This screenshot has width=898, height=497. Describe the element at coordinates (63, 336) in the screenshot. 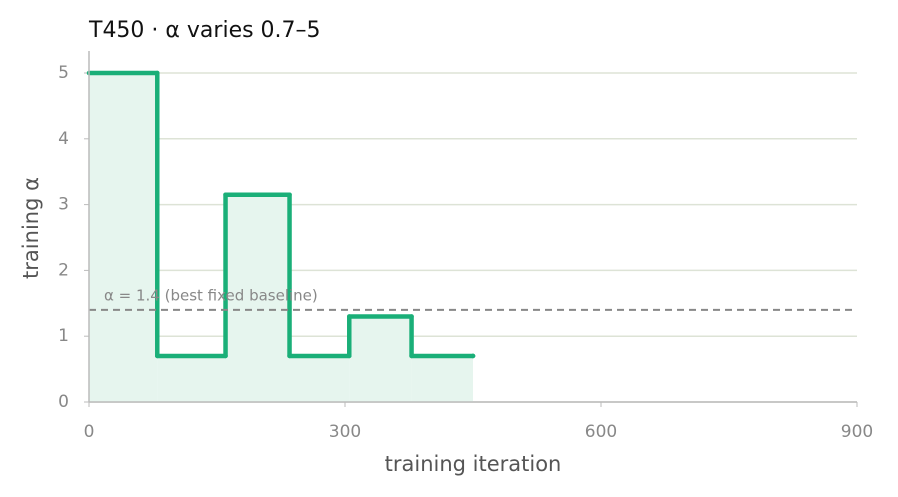

I see `y-tick-label: 1` at that location.